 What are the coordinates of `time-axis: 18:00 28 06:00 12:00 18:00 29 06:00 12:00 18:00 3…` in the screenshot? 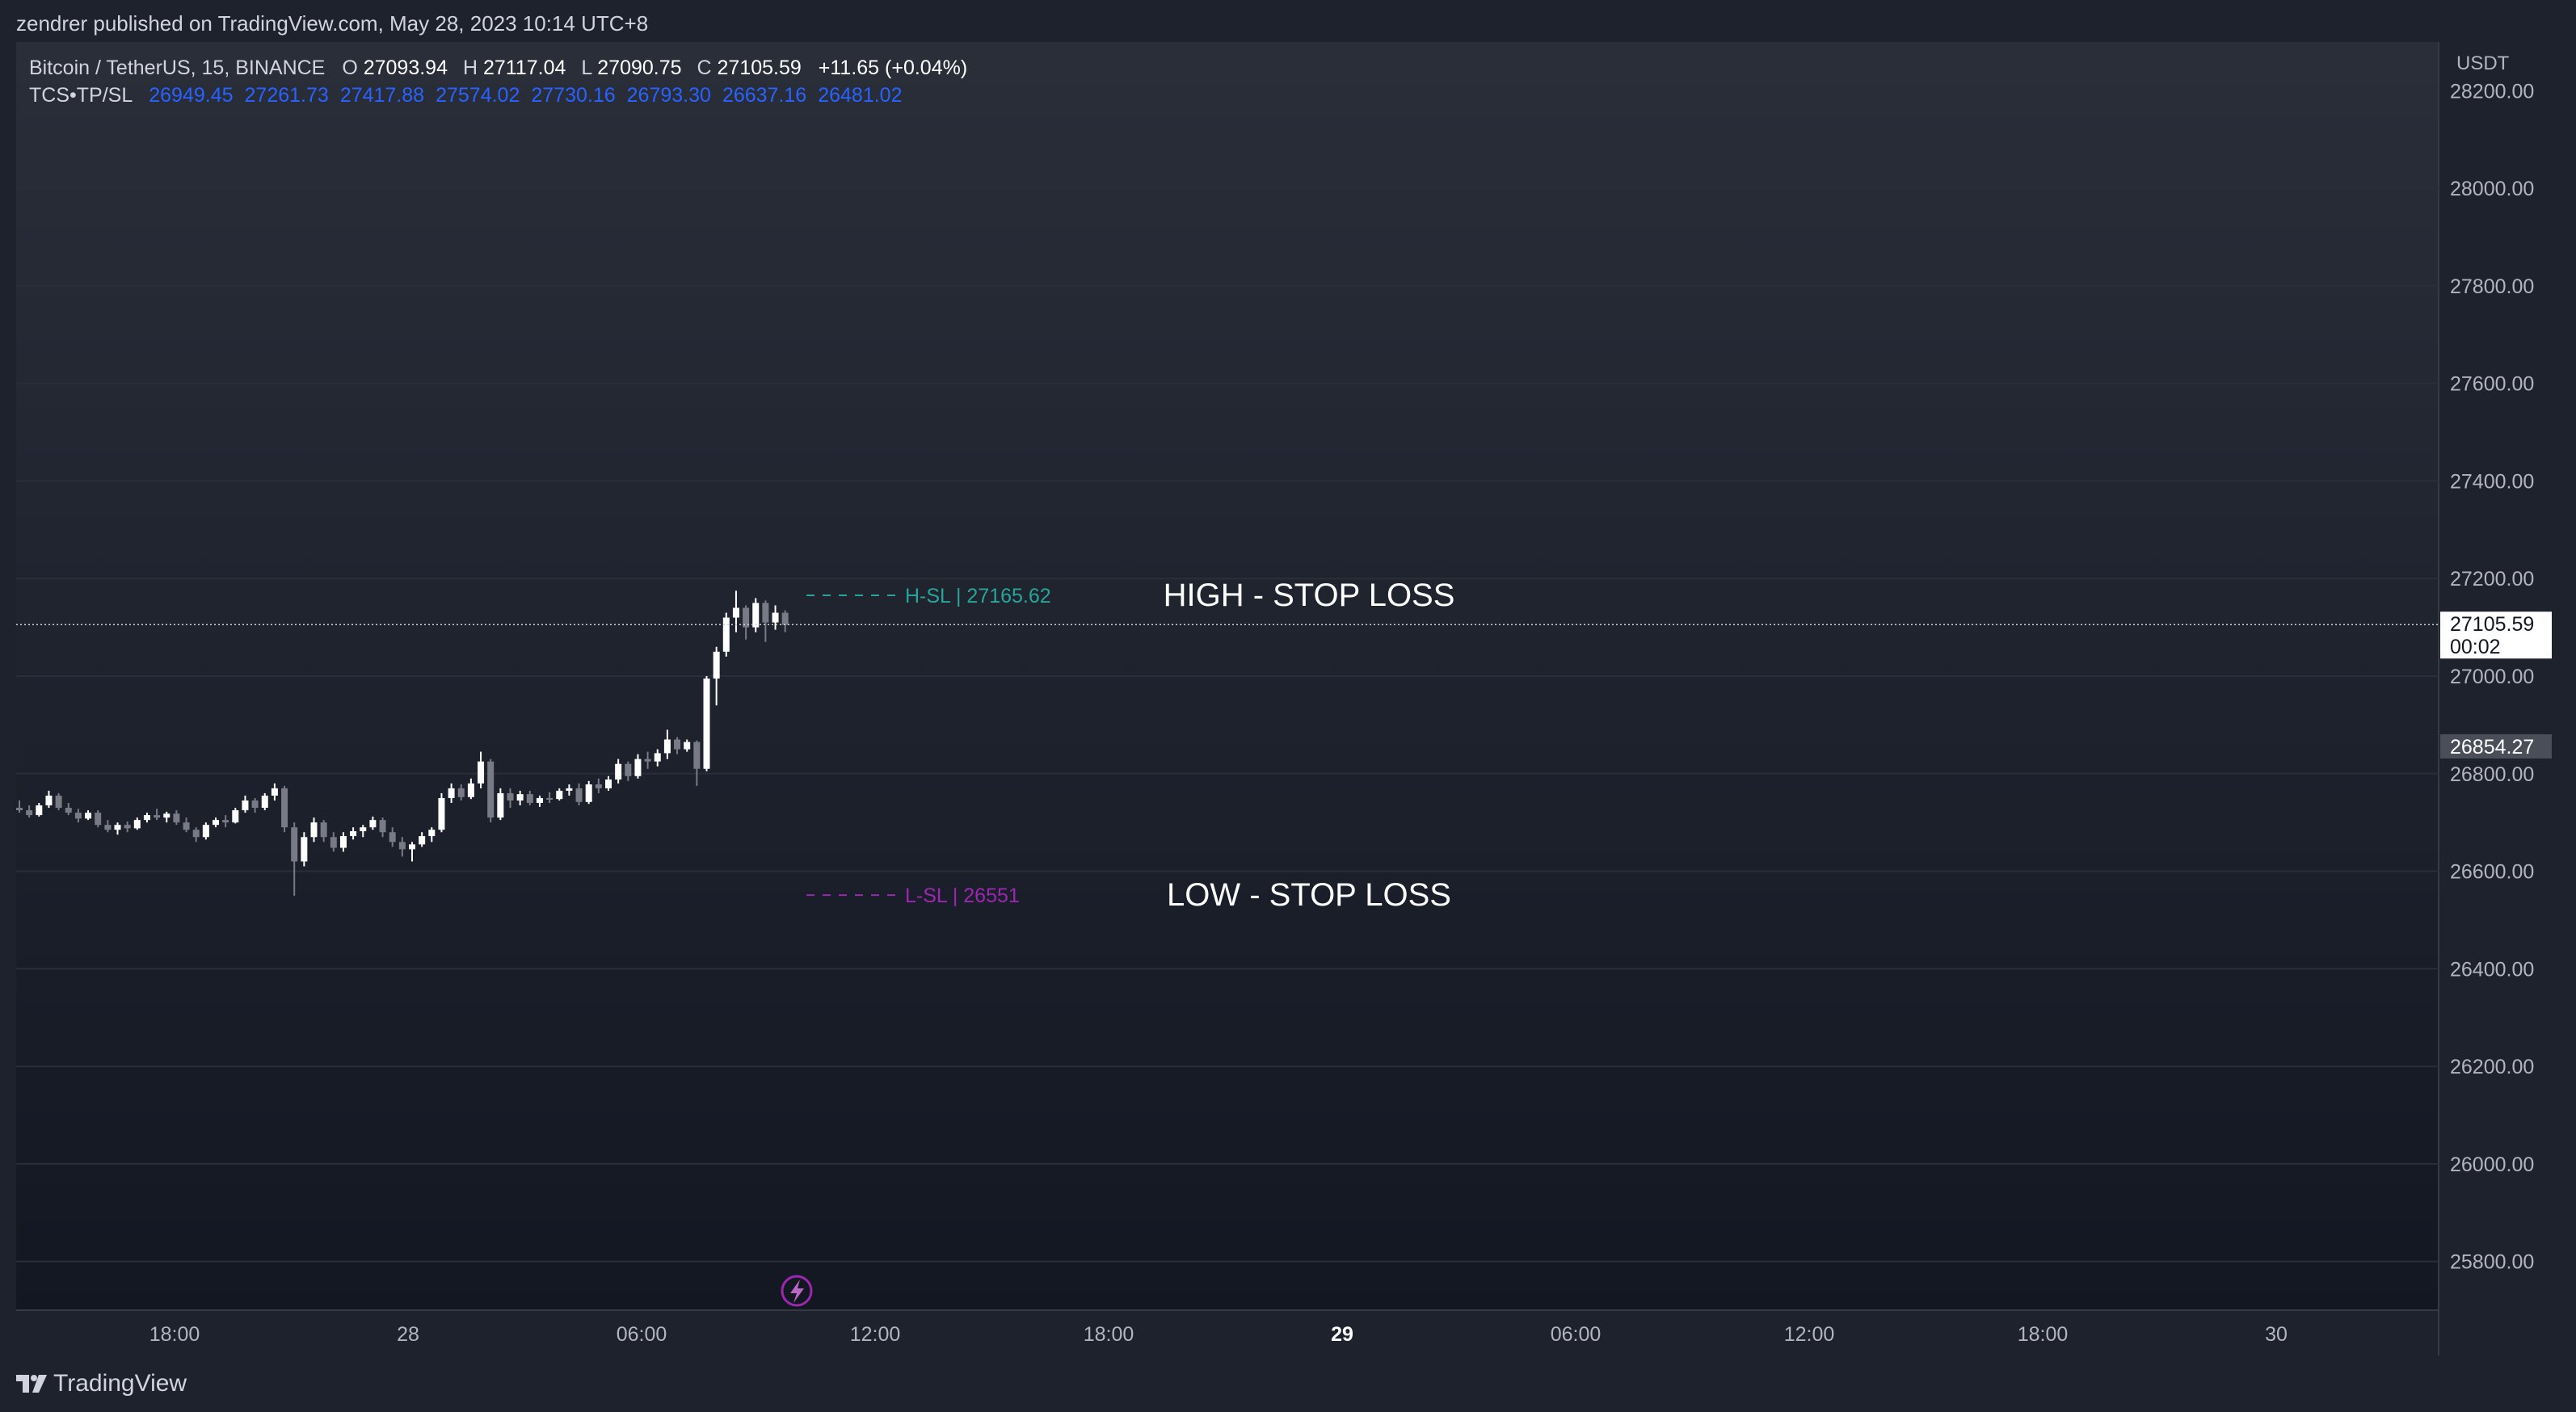 It's located at (1218, 1334).